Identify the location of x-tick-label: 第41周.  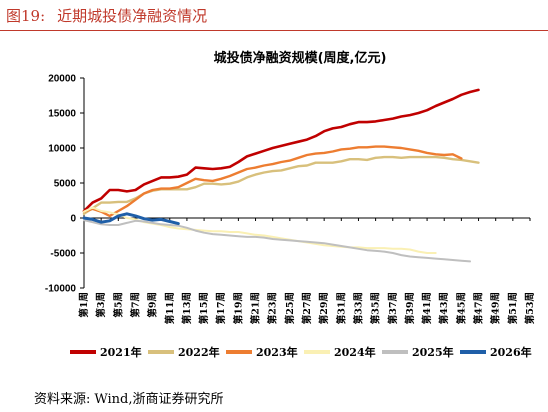
(427, 308).